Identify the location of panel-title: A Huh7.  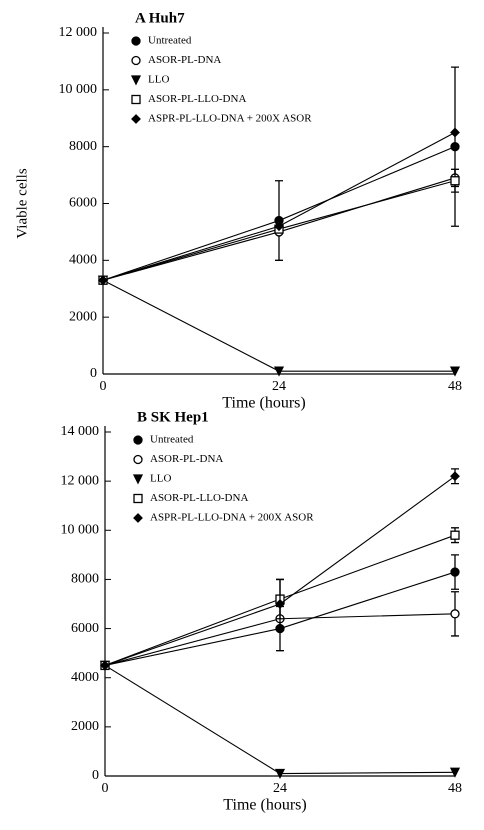
(160, 18).